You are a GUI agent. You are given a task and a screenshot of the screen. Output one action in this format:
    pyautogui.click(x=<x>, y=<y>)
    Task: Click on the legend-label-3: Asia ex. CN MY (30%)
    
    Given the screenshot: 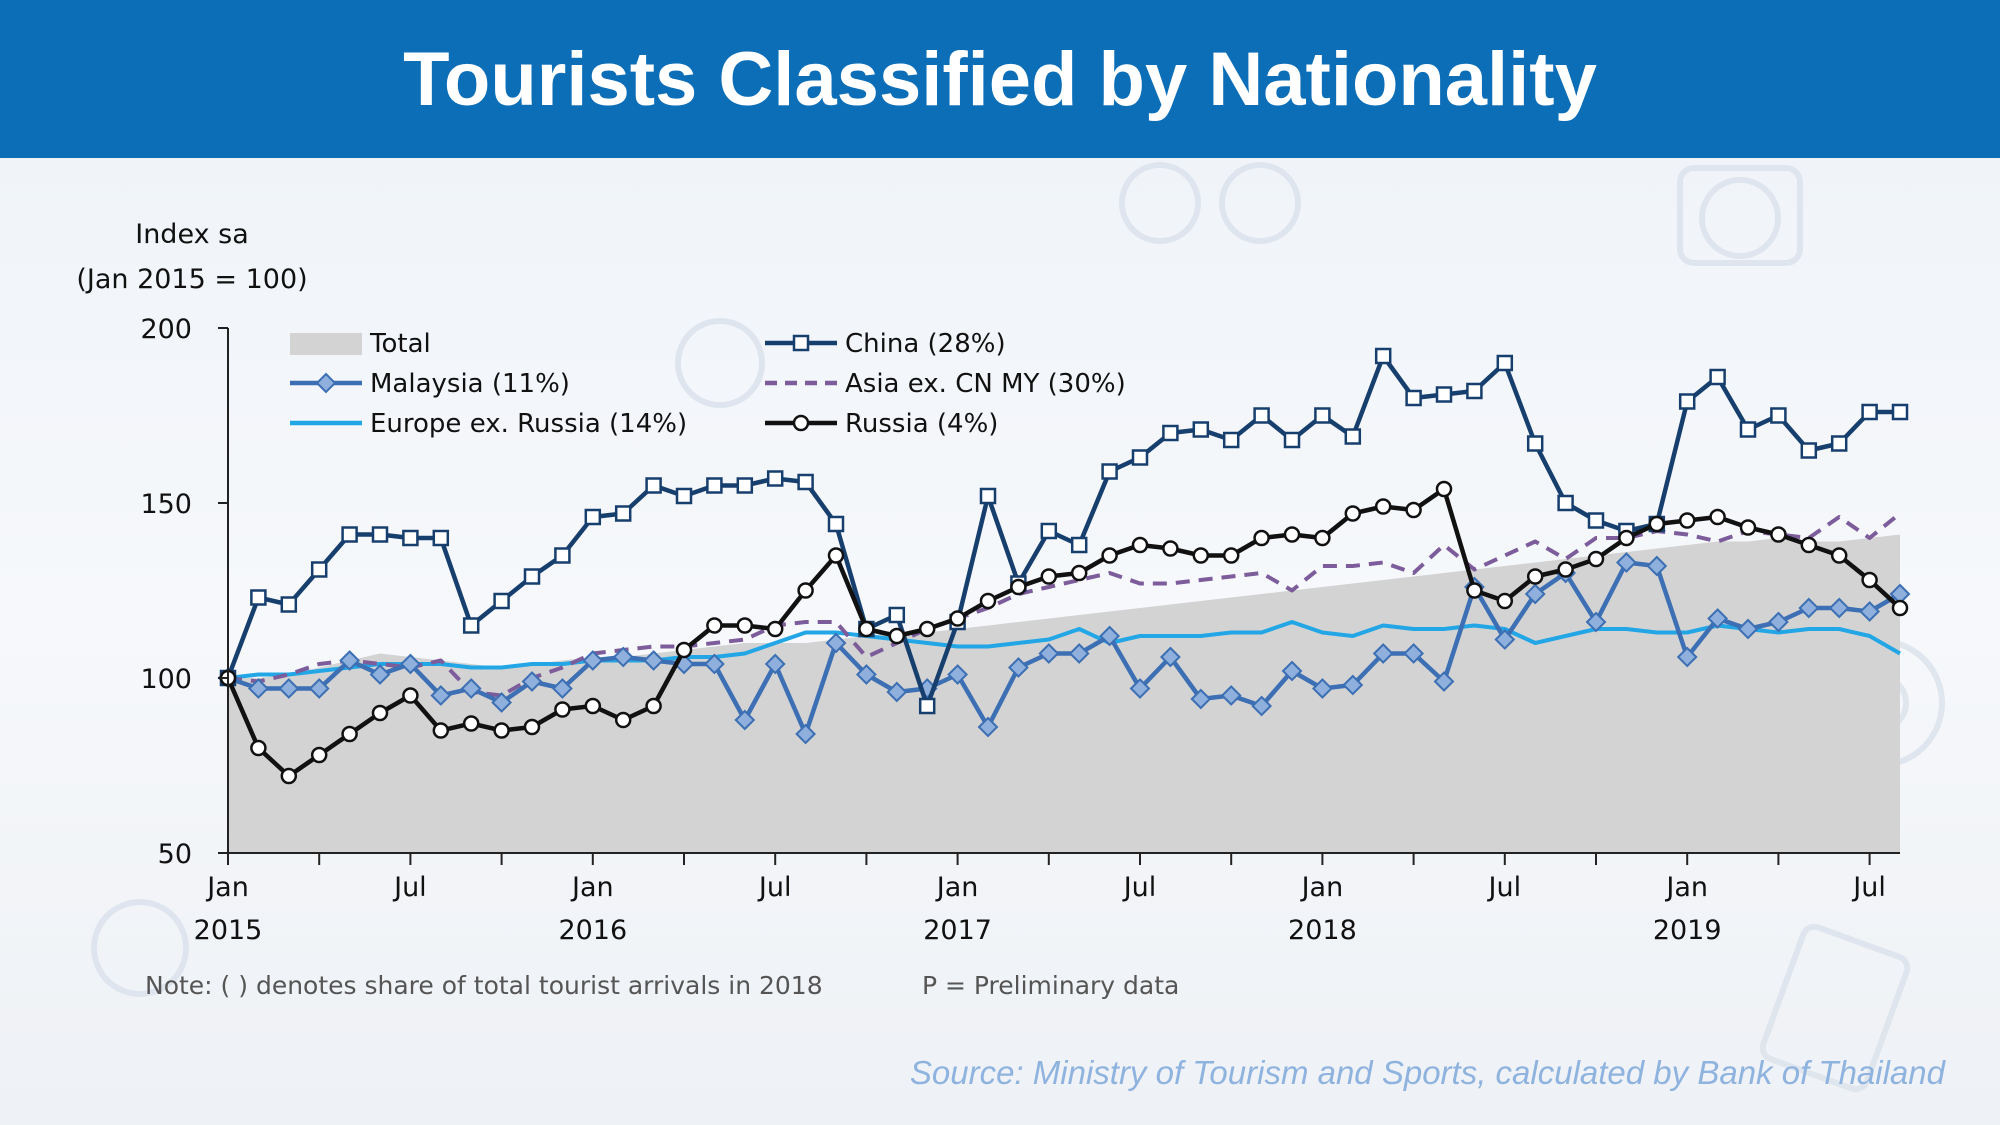 What is the action you would take?
    pyautogui.click(x=985, y=384)
    